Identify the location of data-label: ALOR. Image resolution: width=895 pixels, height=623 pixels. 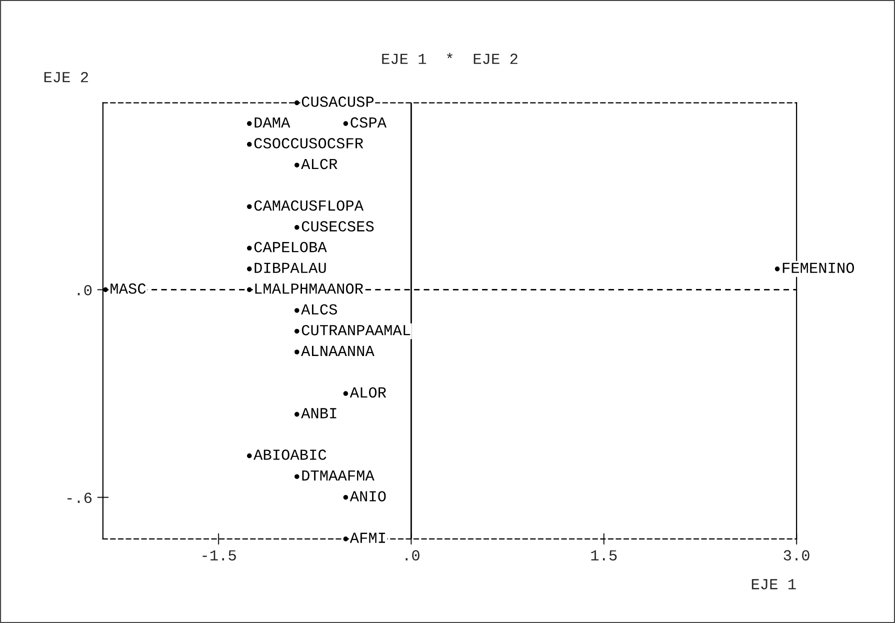
(368, 392).